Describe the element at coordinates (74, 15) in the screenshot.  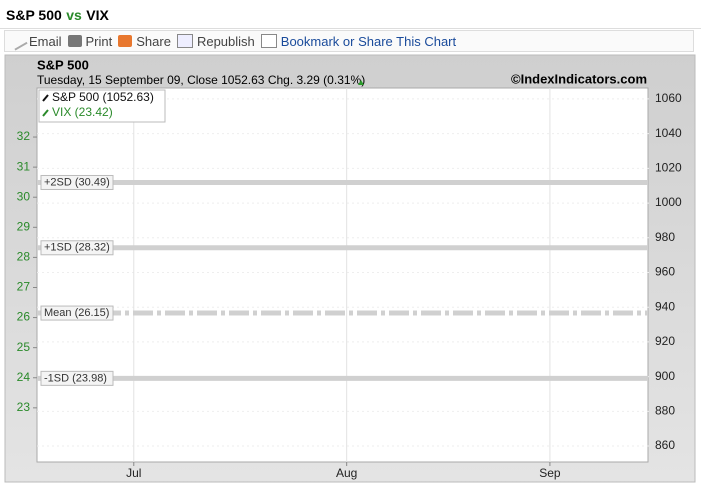
I see `title-part: vs` at that location.